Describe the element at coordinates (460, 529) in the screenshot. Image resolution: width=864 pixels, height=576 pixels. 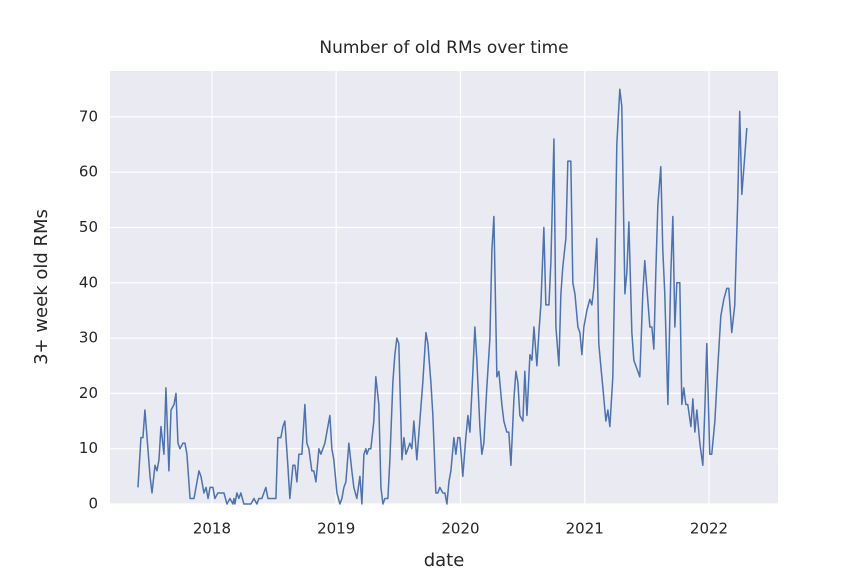
I see `x-tick-label: 2020` at that location.